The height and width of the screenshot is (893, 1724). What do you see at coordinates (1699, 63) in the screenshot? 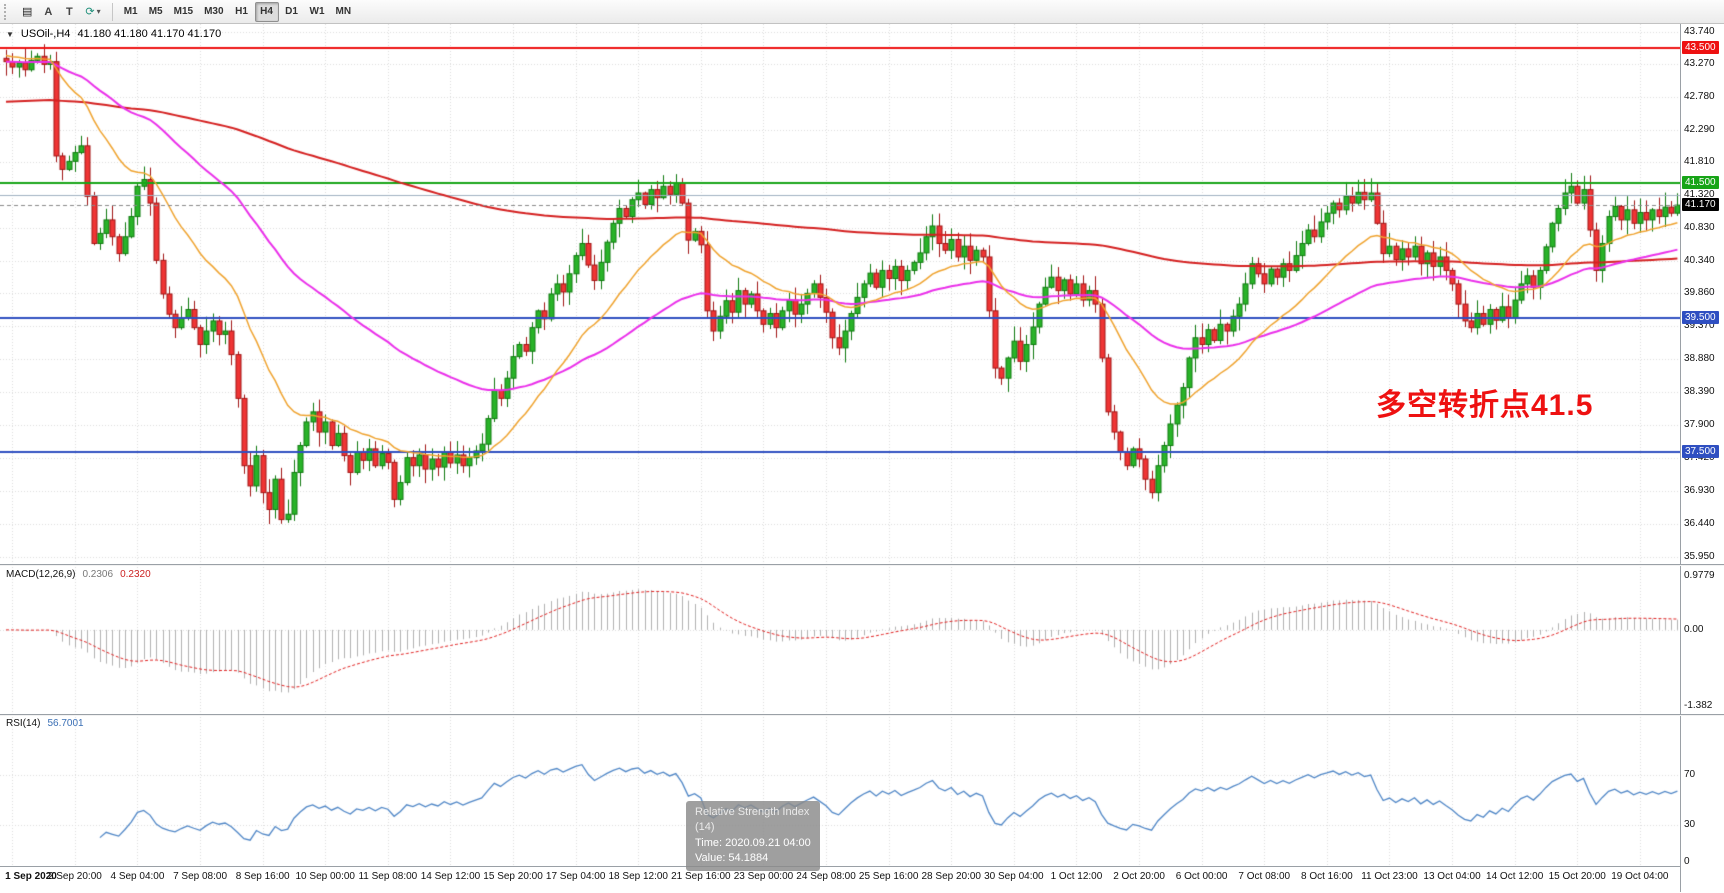
I see `price-scale-label: 43.270` at bounding box center [1699, 63].